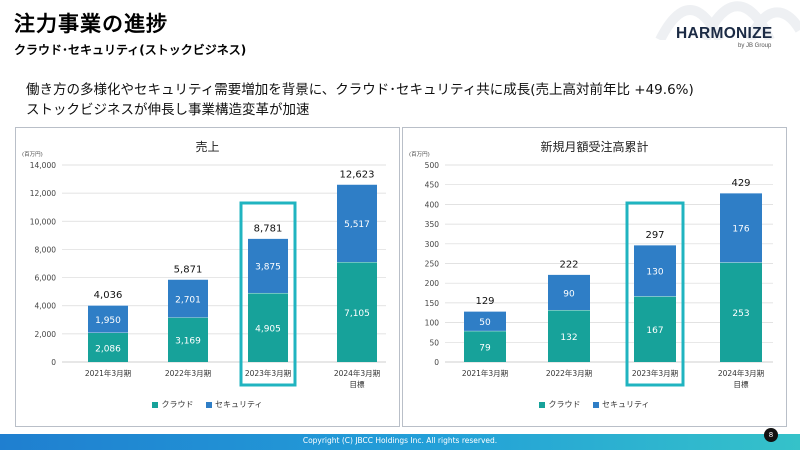 The image size is (800, 450). What do you see at coordinates (207, 147) in the screenshot?
I see `chart-title: 売上` at bounding box center [207, 147].